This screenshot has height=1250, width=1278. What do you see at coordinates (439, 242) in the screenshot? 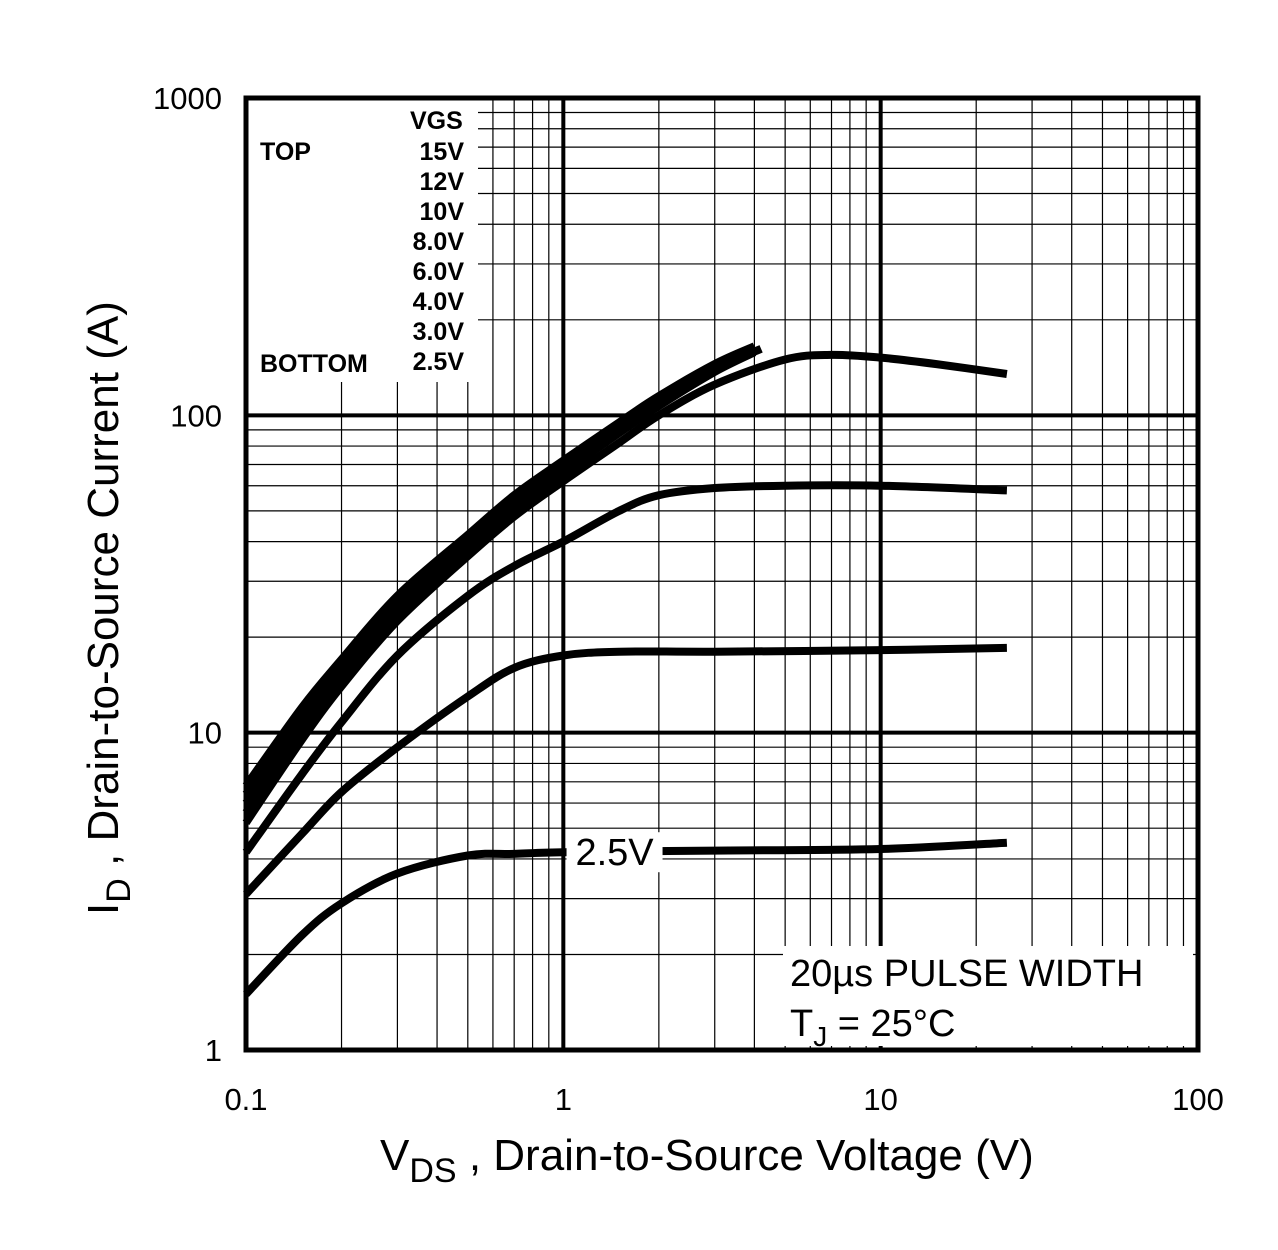
I see `legend-entry: 8.0V` at bounding box center [439, 242].